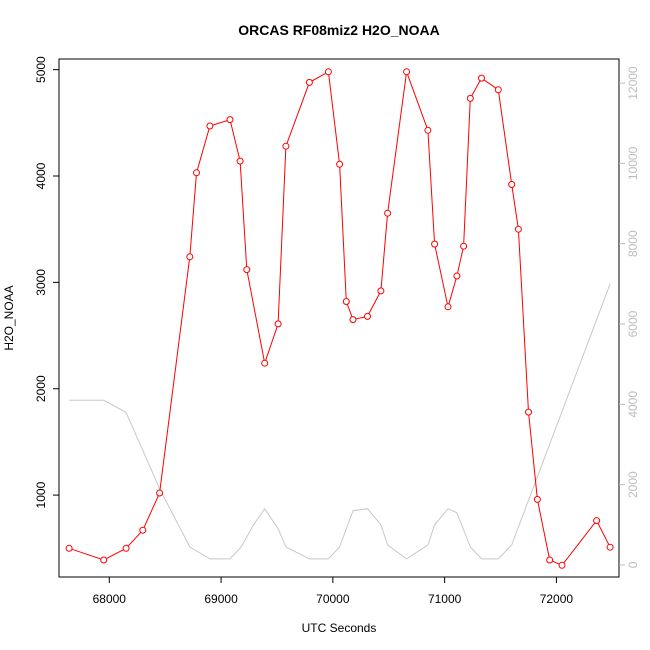  What do you see at coordinates (41, 175) in the screenshot?
I see `y-tick-label: 4000` at bounding box center [41, 175].